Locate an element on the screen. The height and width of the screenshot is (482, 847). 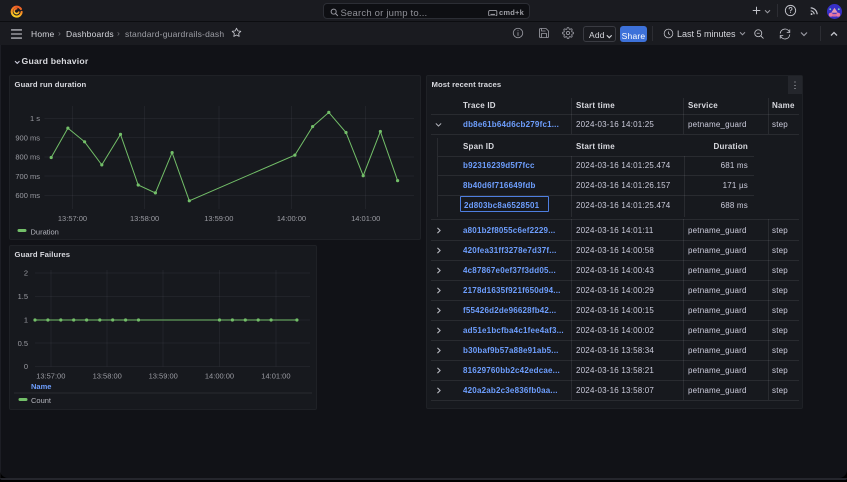
svg-text: Name is located at coordinates (41, 386).